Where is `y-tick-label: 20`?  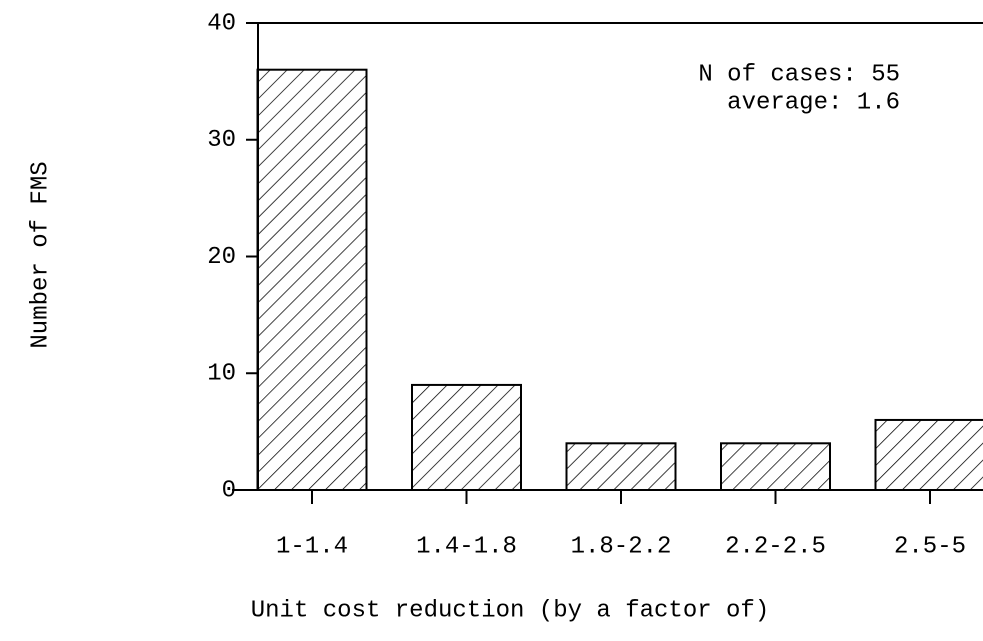 y-tick-label: 20 is located at coordinates (221, 257).